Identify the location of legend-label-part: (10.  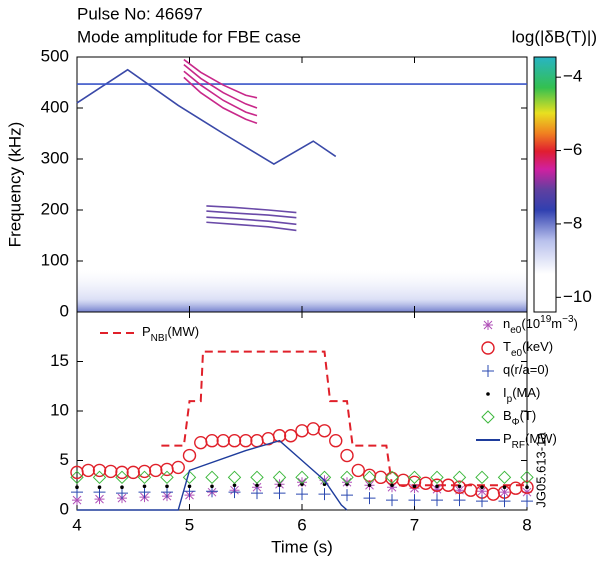
(530, 323).